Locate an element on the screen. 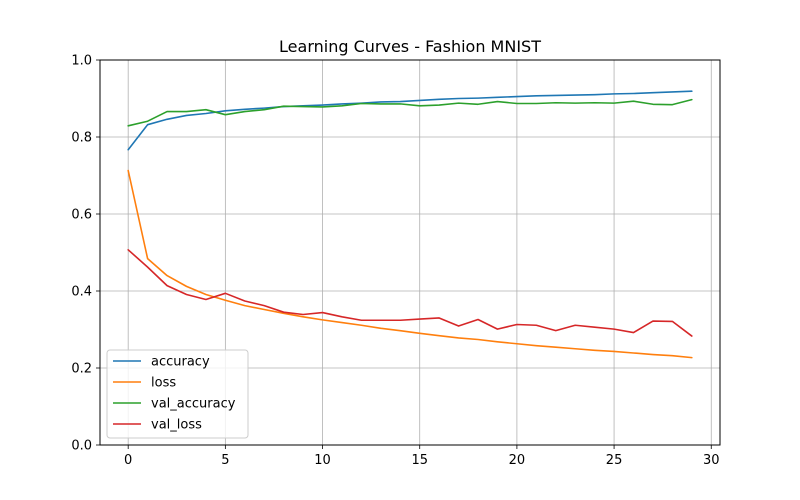 The width and height of the screenshot is (800, 500). y-tick-label: 0.6 is located at coordinates (81, 215).